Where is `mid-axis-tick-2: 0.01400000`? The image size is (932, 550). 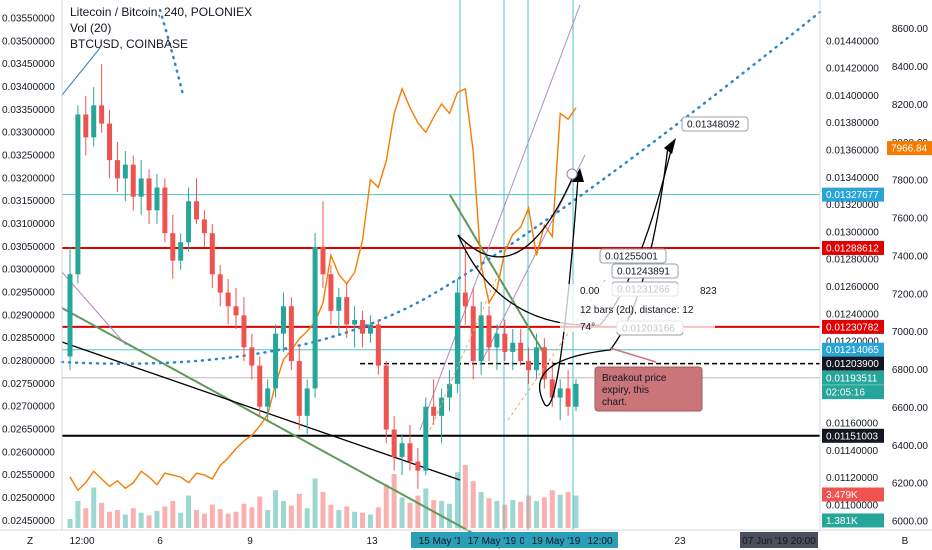
mid-axis-tick-2: 0.01400000 is located at coordinates (852, 96).